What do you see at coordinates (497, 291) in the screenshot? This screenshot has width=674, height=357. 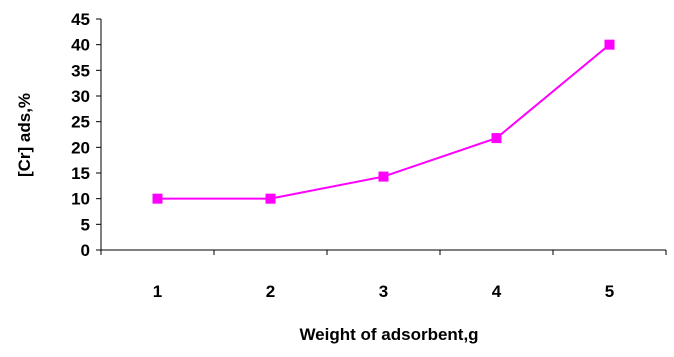 I see `x-tick-label: 4` at bounding box center [497, 291].